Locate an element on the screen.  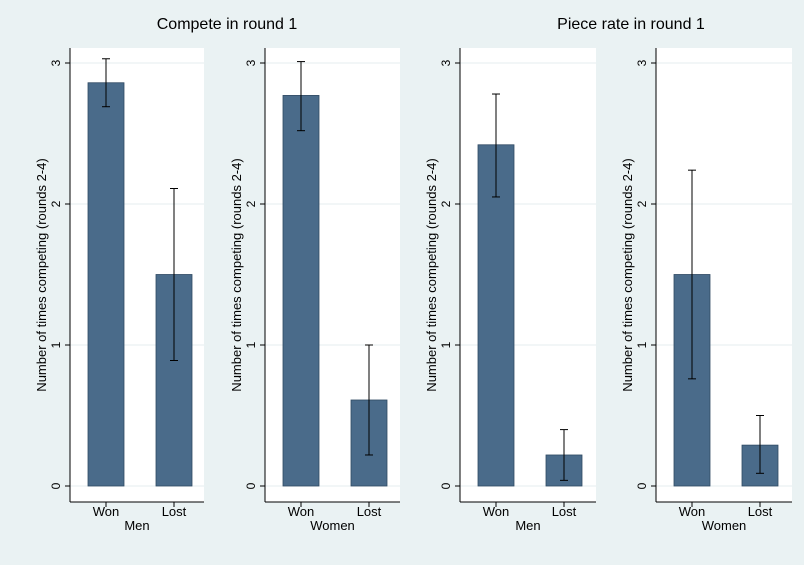
group-title-compete: Compete in round 1 is located at coordinates (227, 24).